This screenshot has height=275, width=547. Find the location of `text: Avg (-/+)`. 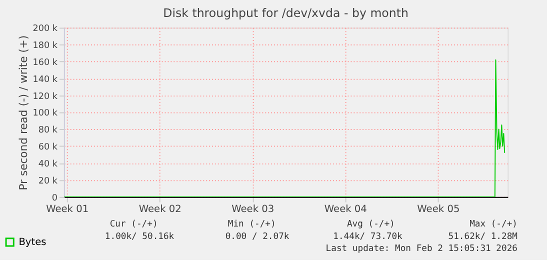

text: Avg (-/+) is located at coordinates (370, 224).